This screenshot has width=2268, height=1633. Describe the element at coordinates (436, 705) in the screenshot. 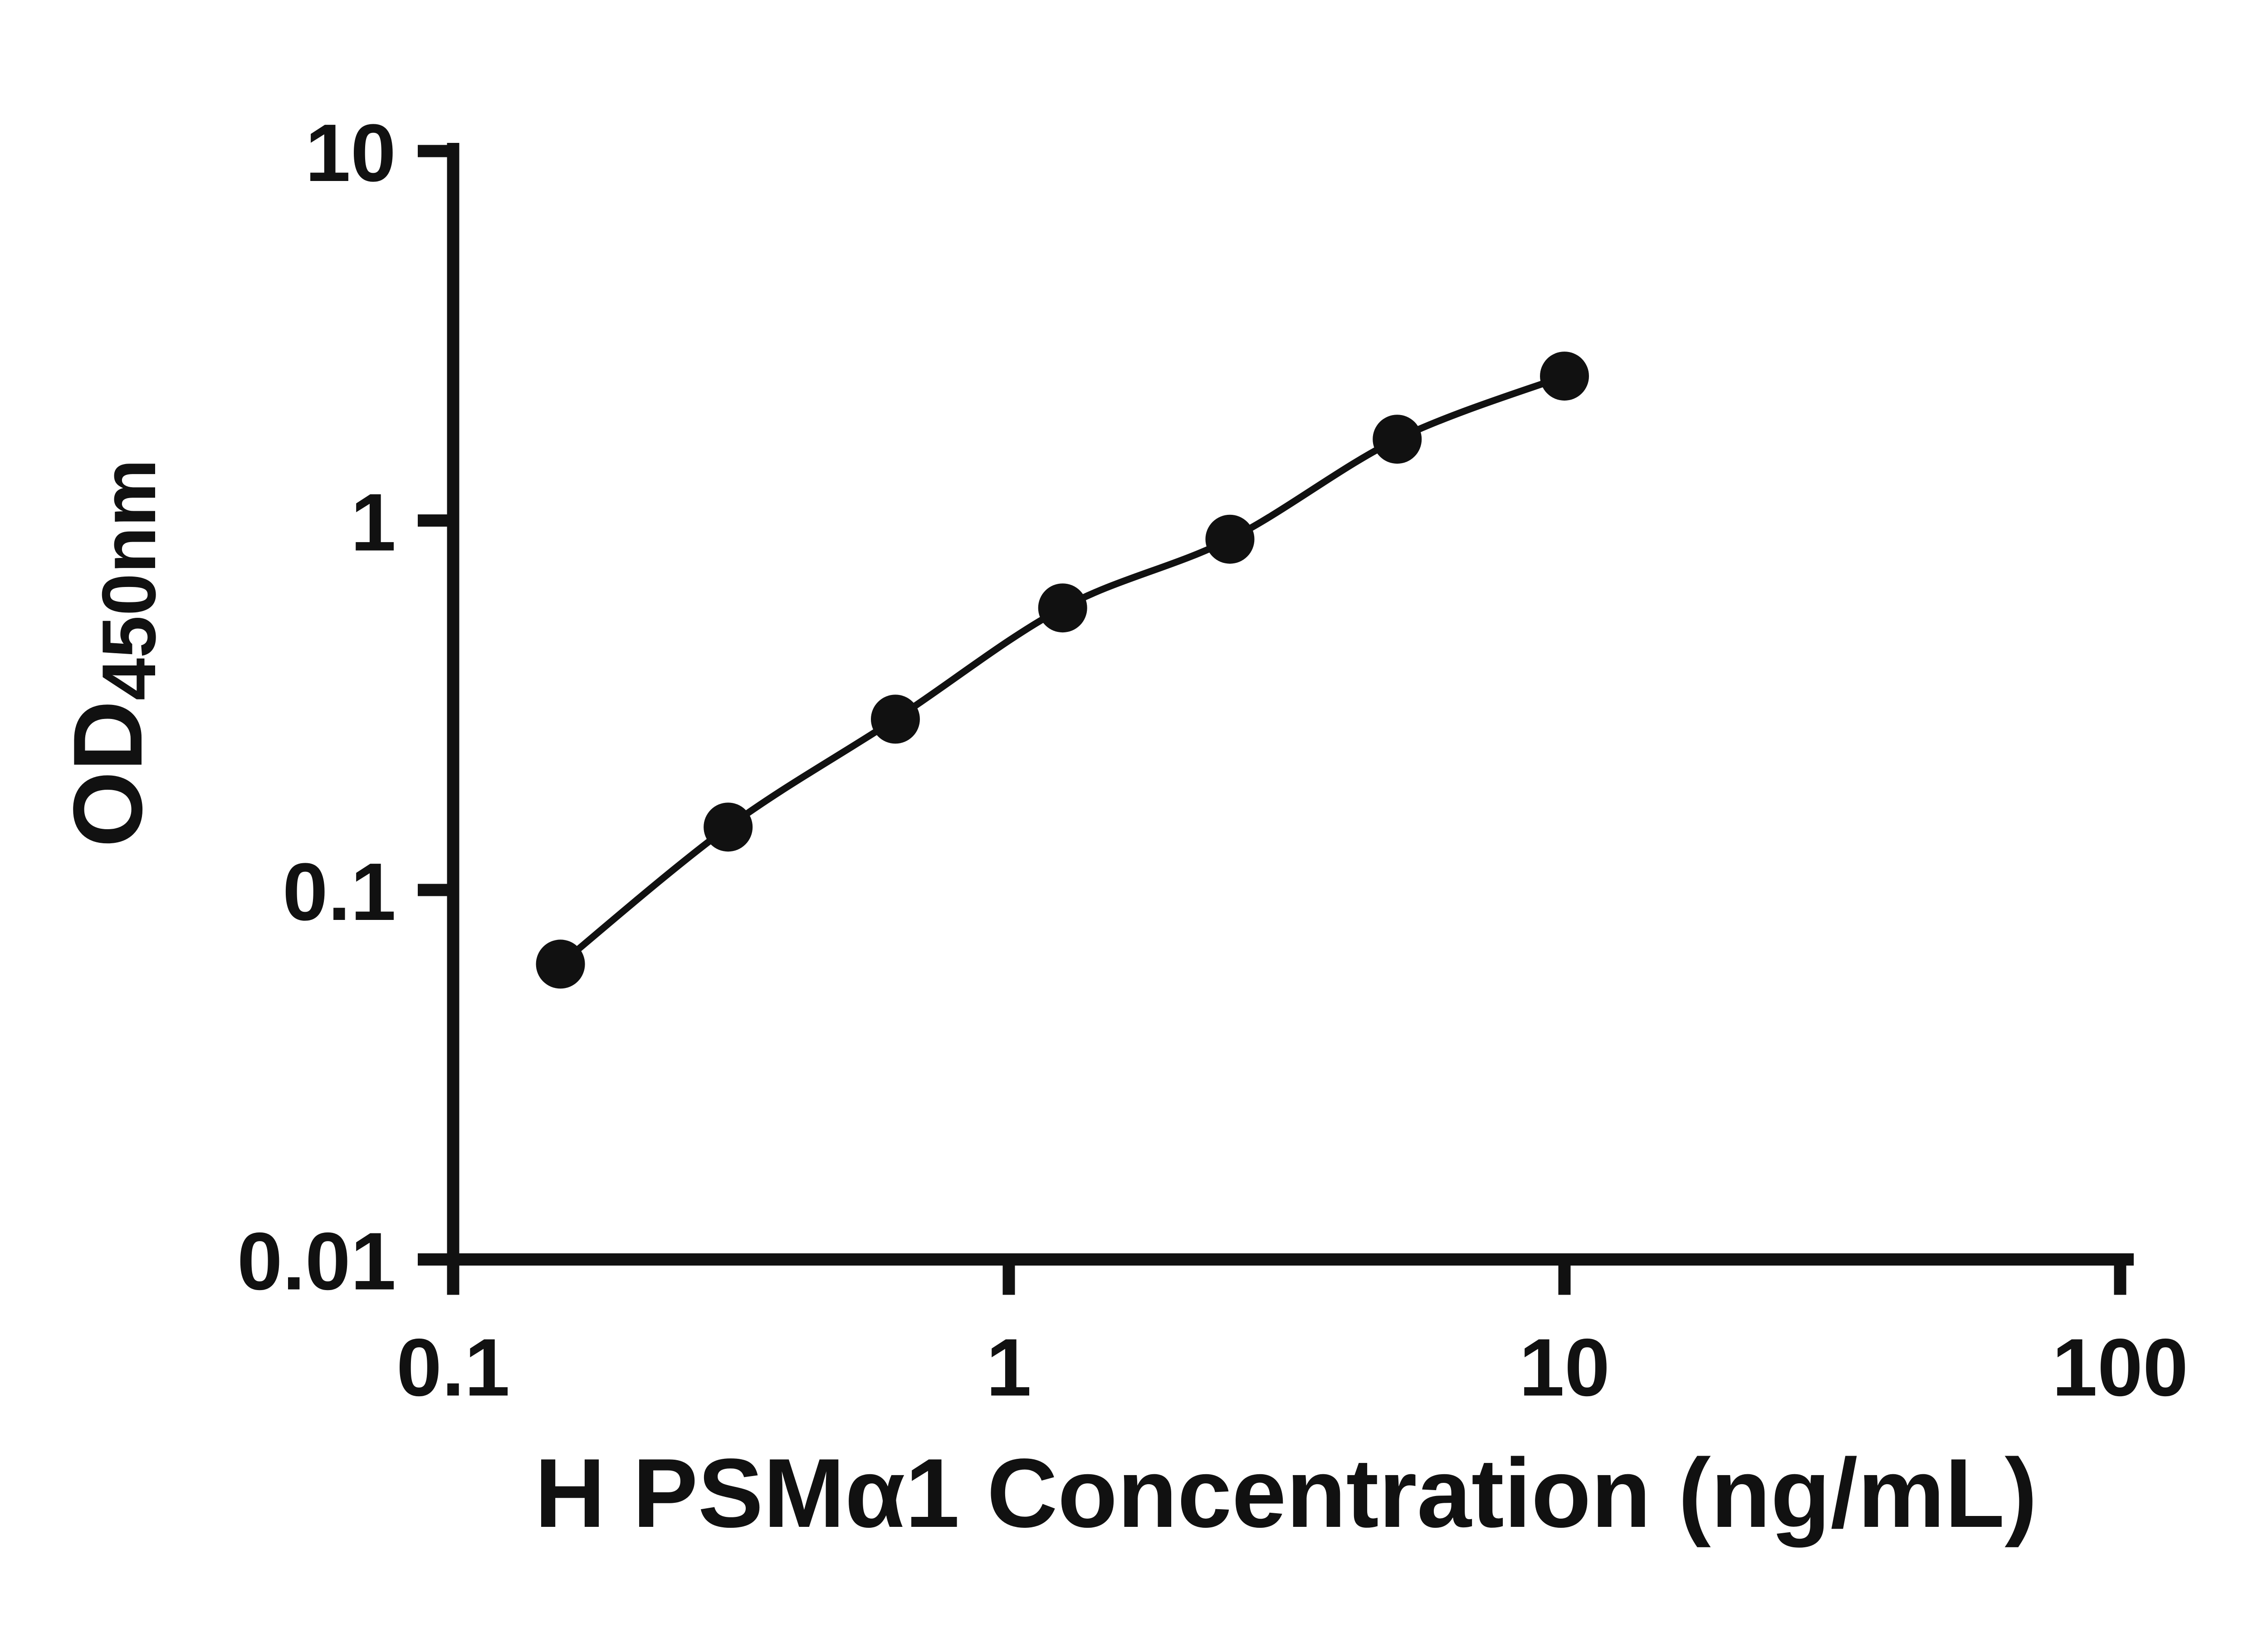

I see `y-axis-ticks` at that location.